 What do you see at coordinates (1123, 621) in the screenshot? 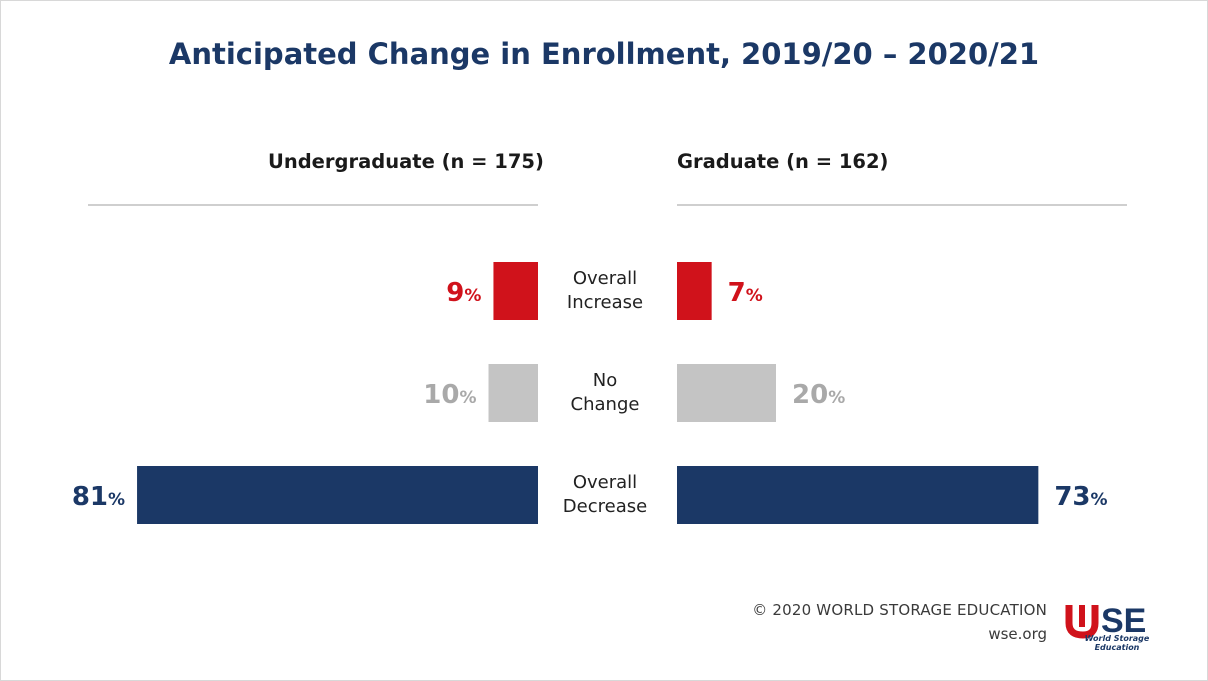
I see `logo-text: SE` at bounding box center [1123, 621].